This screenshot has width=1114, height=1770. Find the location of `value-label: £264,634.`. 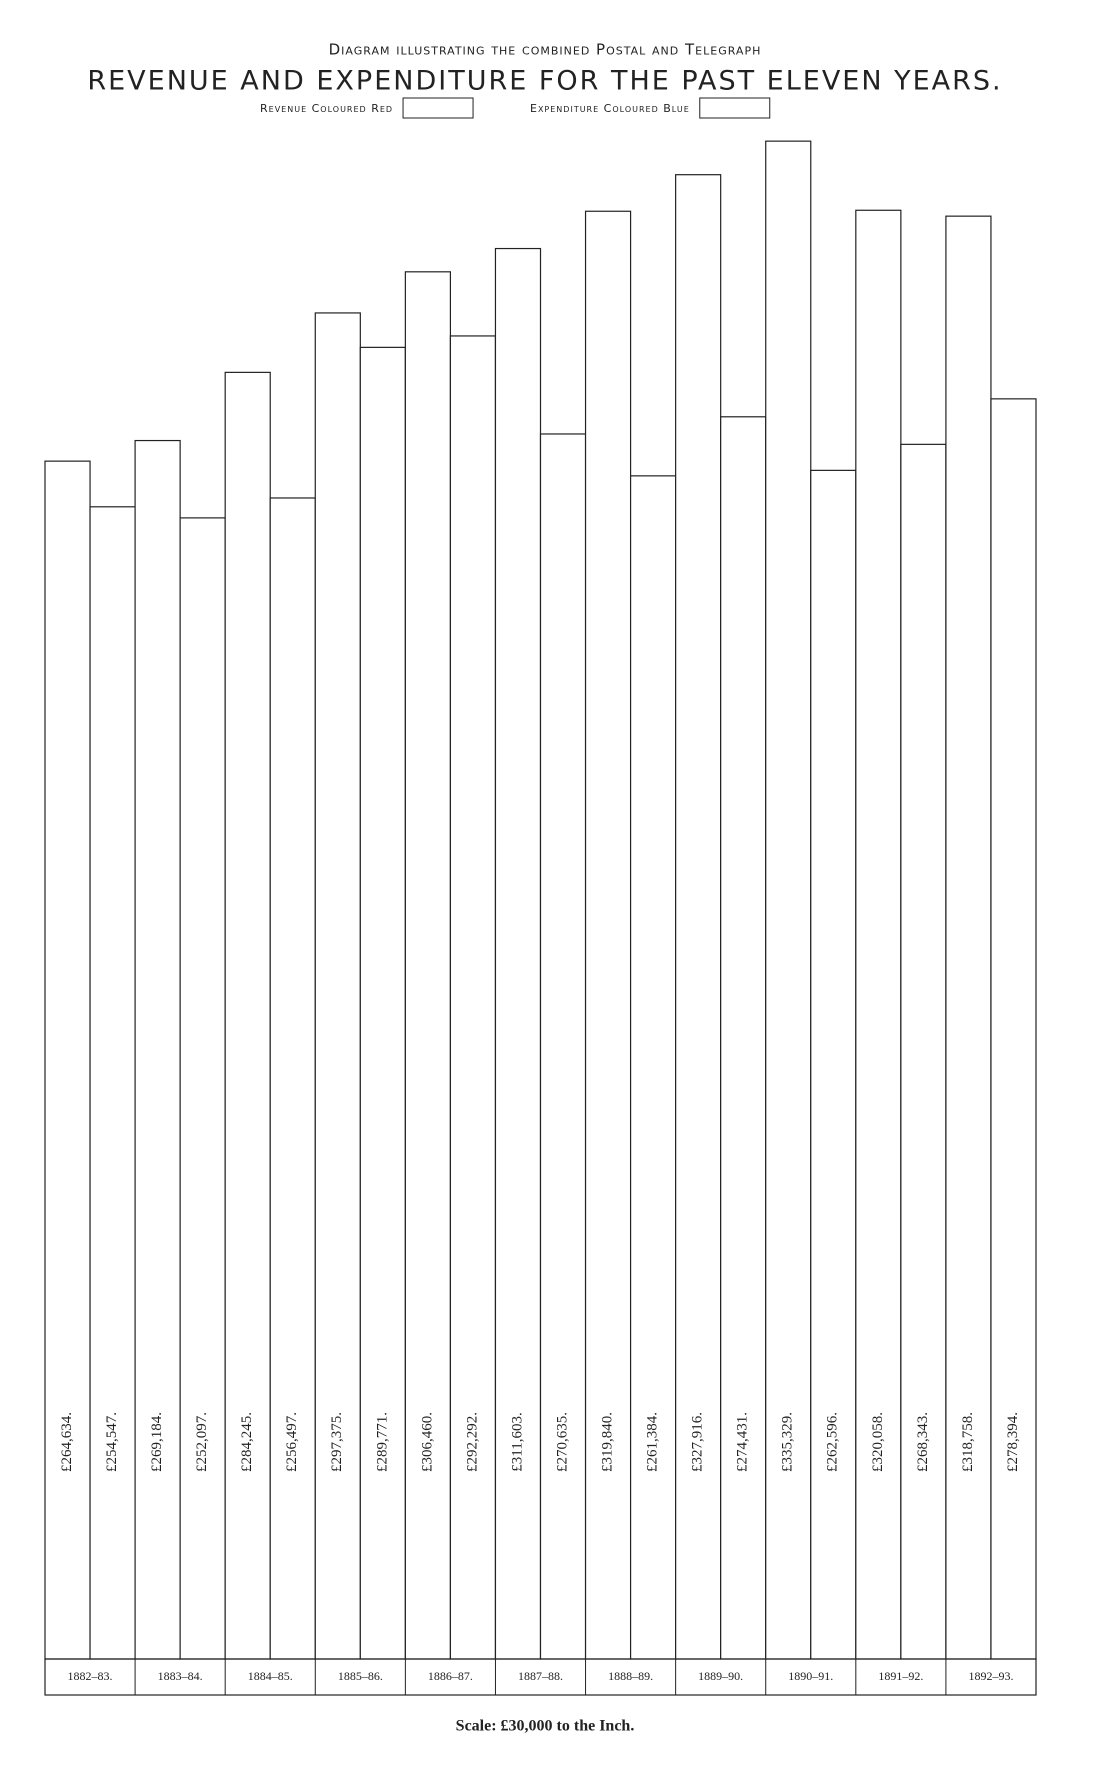

value-label: £264,634. is located at coordinates (67, 1442).